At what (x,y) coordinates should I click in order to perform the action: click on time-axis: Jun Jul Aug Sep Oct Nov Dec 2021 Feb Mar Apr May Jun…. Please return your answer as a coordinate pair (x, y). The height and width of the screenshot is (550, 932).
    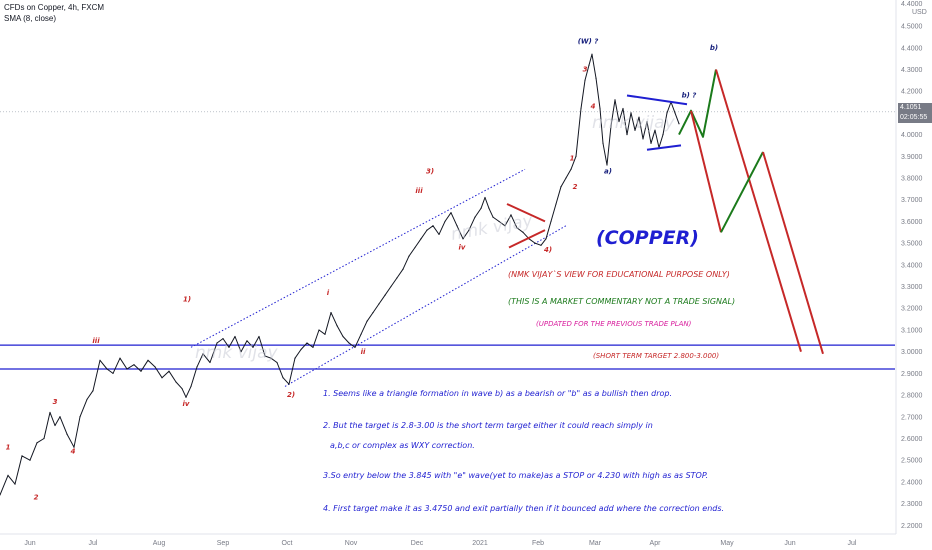
    Looking at the image, I should click on (466, 541).